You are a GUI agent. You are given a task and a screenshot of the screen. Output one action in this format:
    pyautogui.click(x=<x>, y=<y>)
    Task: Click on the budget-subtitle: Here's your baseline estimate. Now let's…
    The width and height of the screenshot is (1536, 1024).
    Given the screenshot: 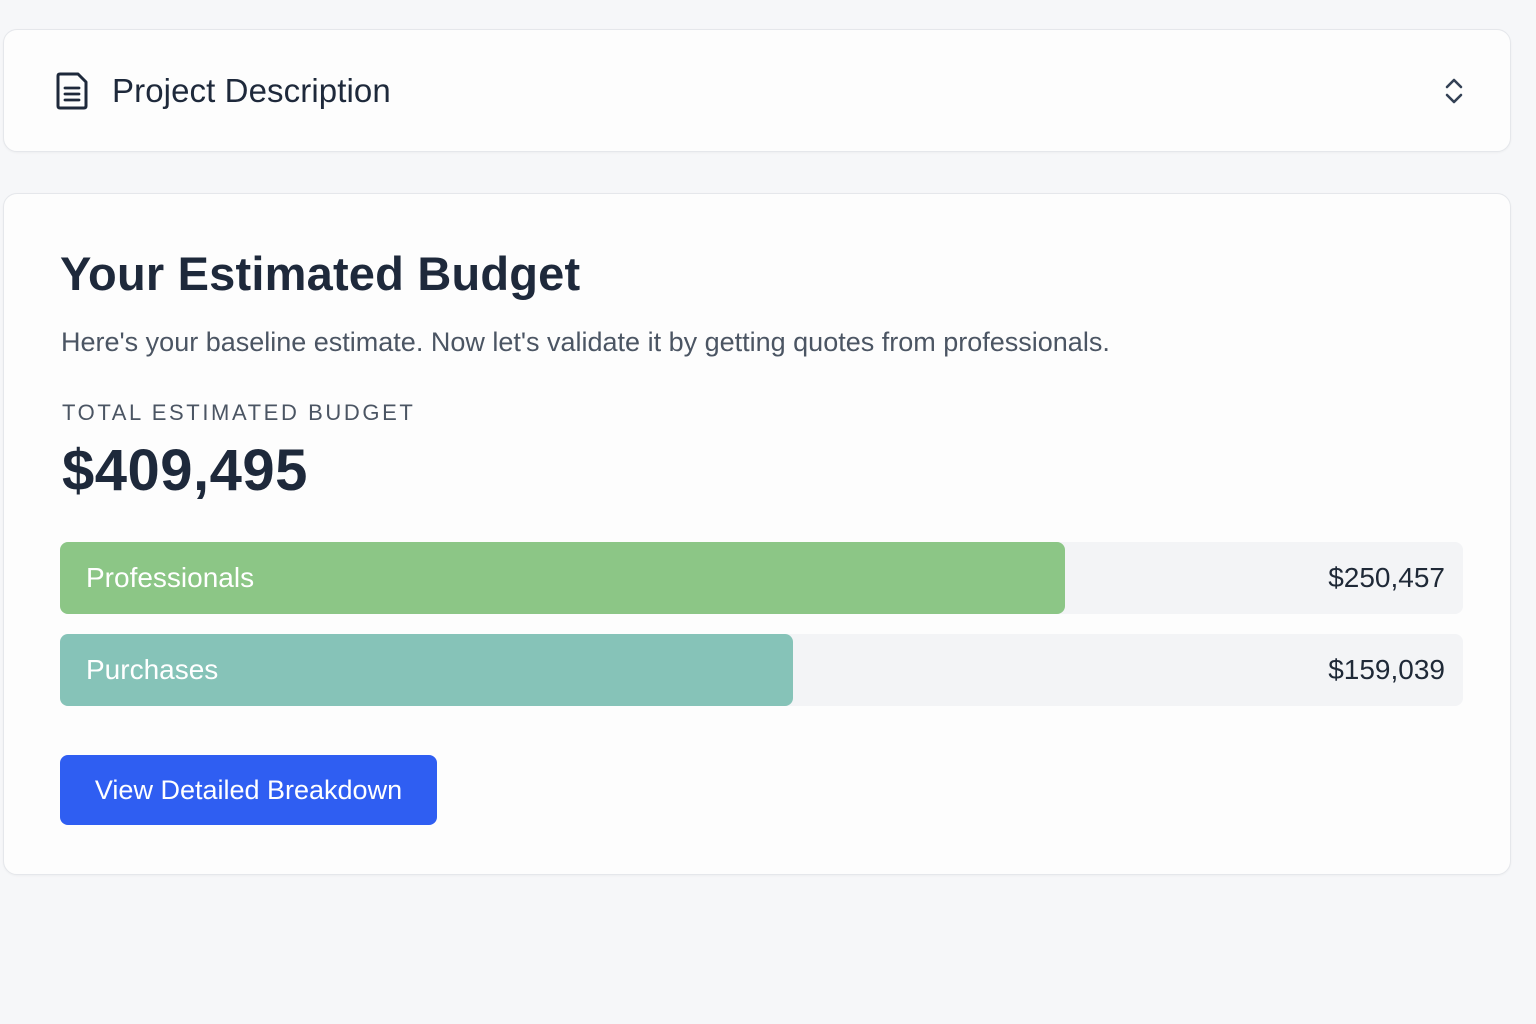 What is the action you would take?
    pyautogui.click(x=585, y=342)
    